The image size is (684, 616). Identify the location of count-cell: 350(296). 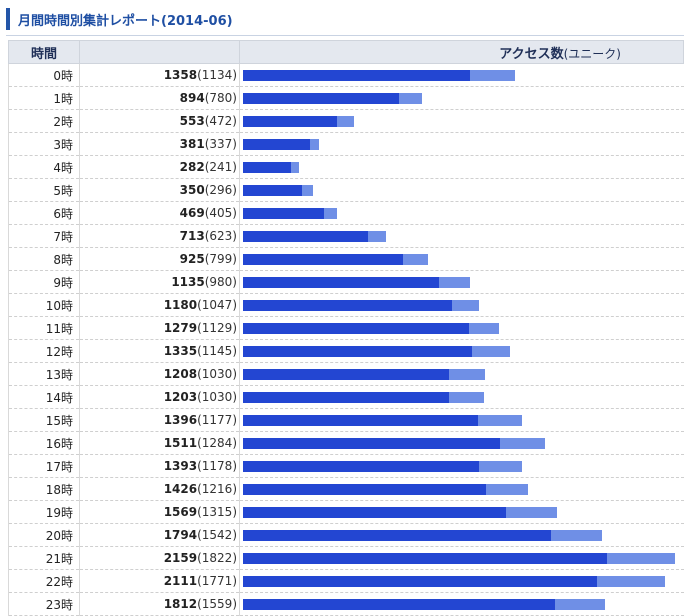
(159, 190).